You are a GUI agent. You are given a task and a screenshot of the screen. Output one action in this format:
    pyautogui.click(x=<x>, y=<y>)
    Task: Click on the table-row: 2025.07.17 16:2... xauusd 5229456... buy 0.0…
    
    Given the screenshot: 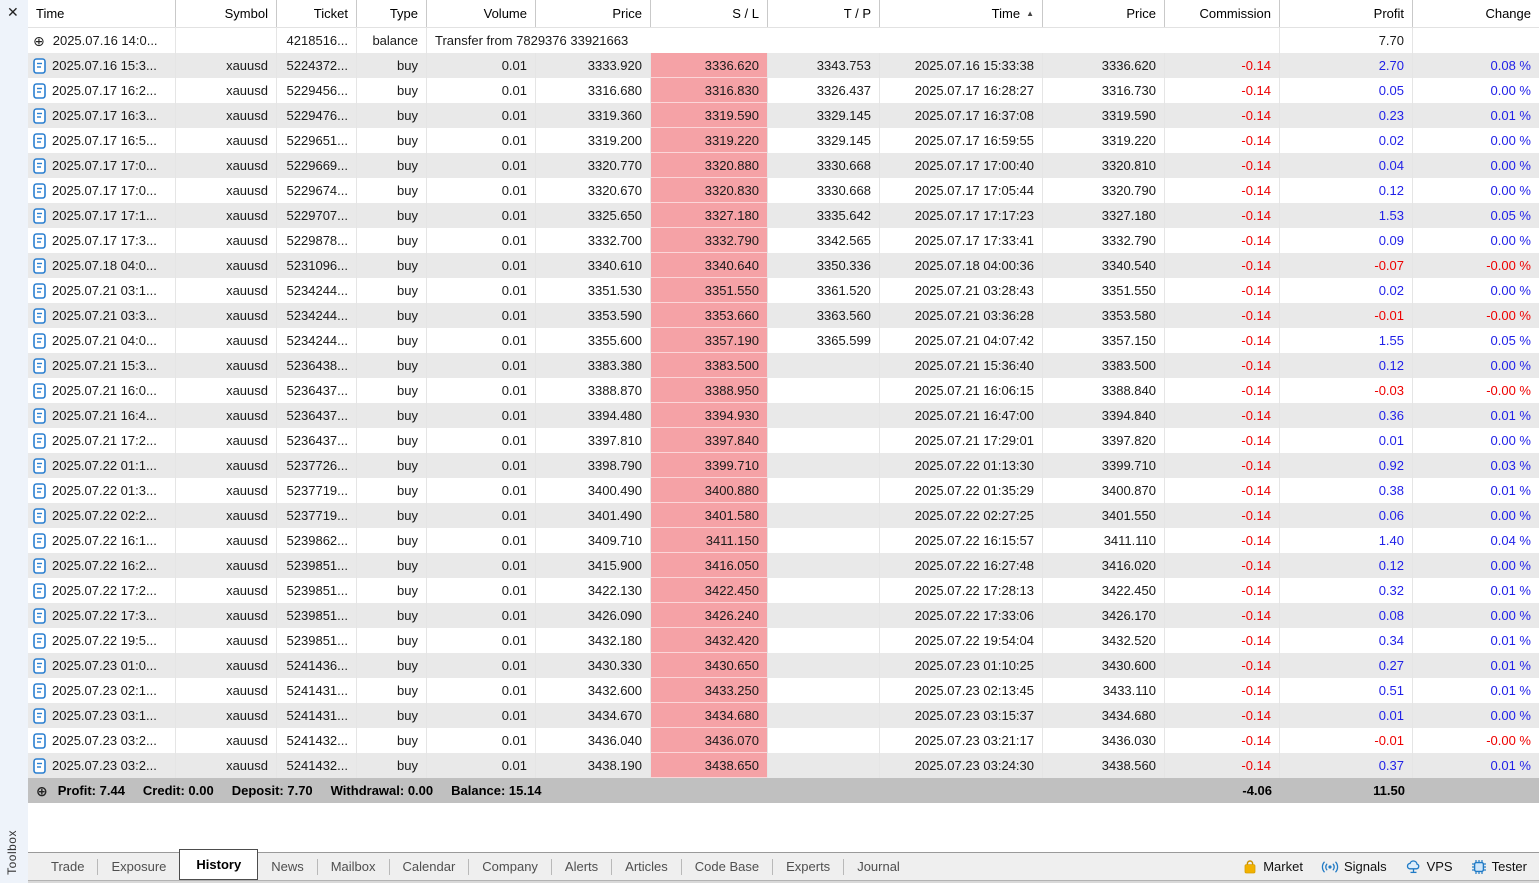 What is the action you would take?
    pyautogui.click(x=783, y=90)
    